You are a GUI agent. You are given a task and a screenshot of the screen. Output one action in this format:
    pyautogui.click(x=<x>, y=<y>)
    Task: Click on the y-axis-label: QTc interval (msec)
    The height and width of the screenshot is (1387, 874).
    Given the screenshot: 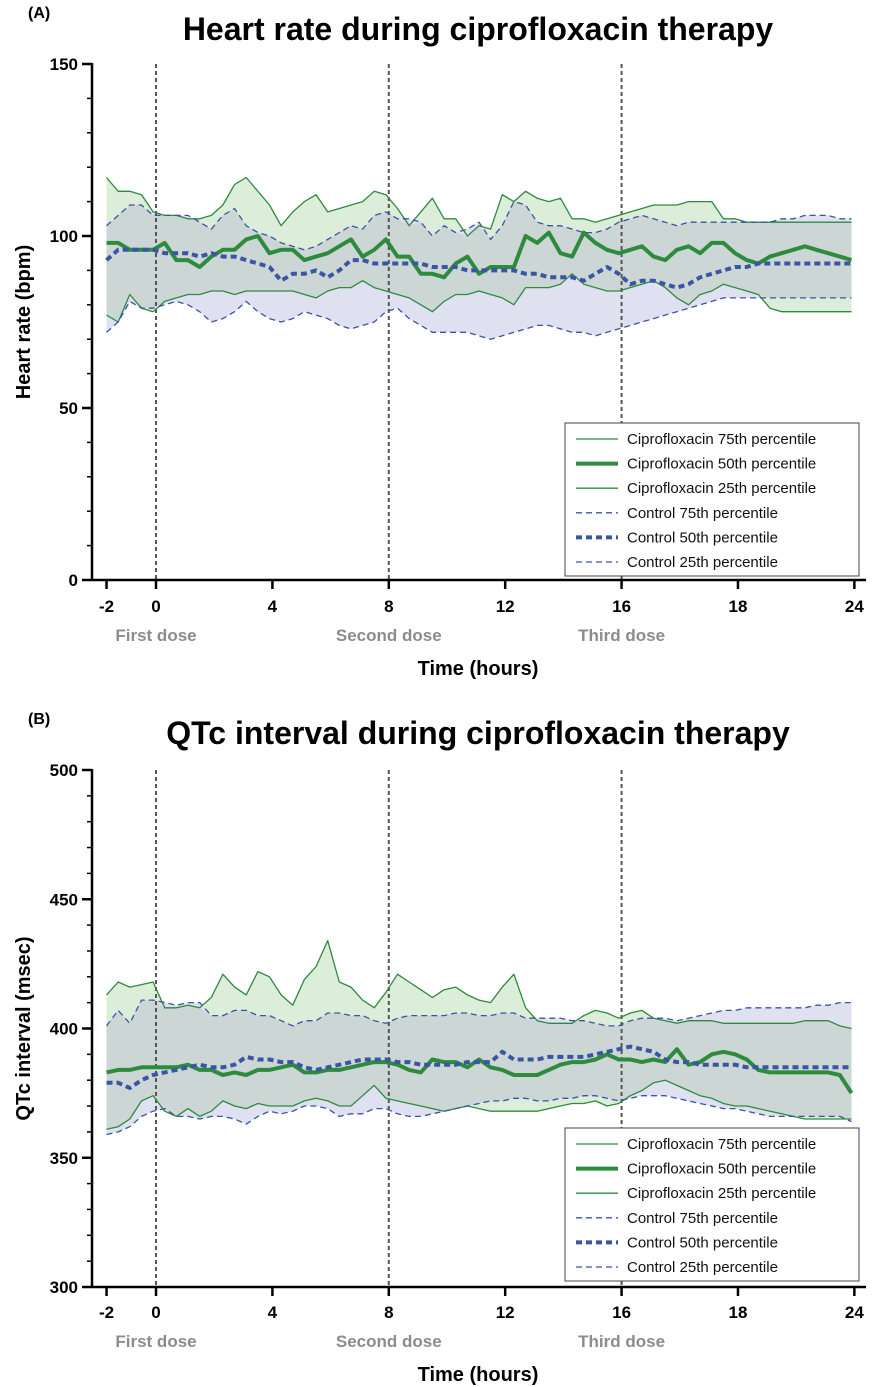 What is the action you would take?
    pyautogui.click(x=24, y=1028)
    